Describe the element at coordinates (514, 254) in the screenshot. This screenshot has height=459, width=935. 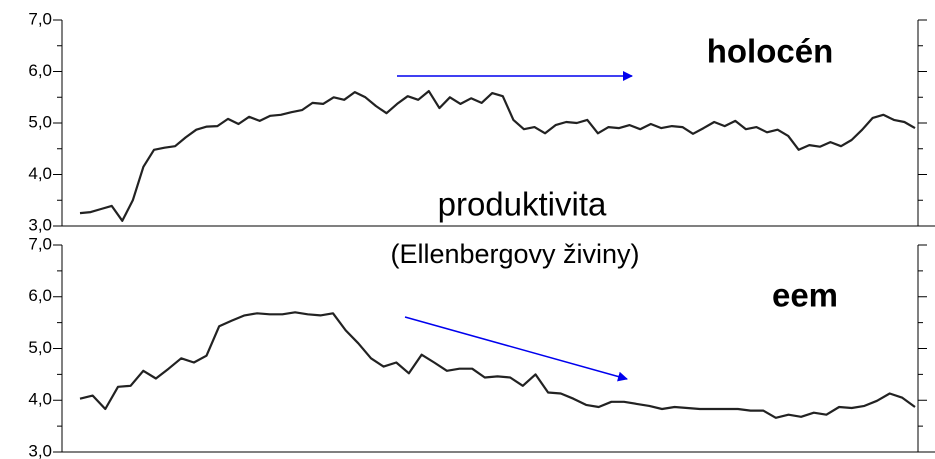
I see `annotation: (Ellenbergovy živiny)` at that location.